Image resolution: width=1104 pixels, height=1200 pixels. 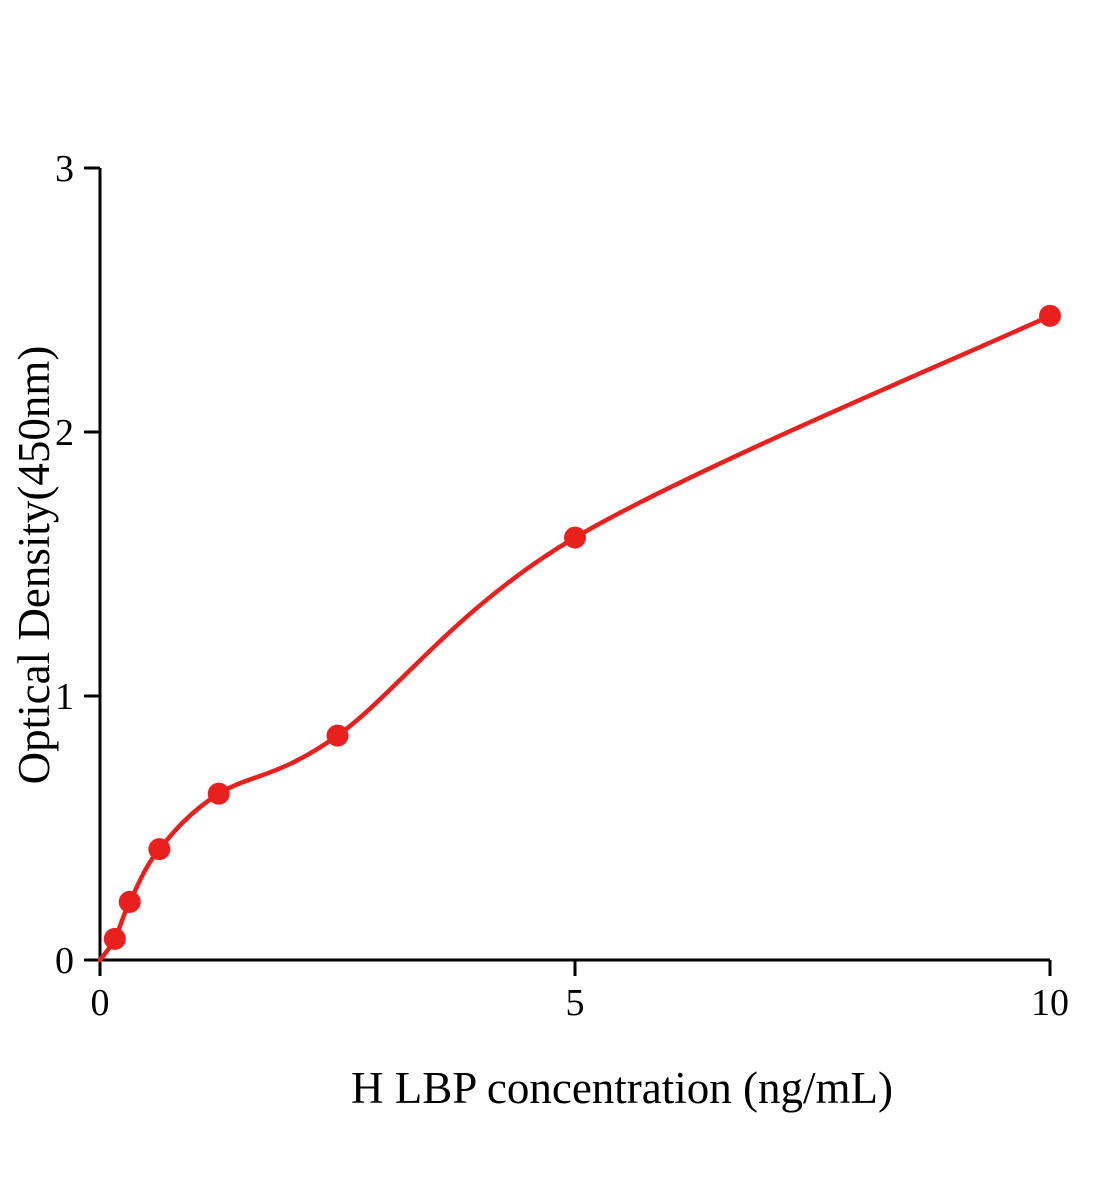 I want to click on y-tick-label: 1, so click(x=64, y=697).